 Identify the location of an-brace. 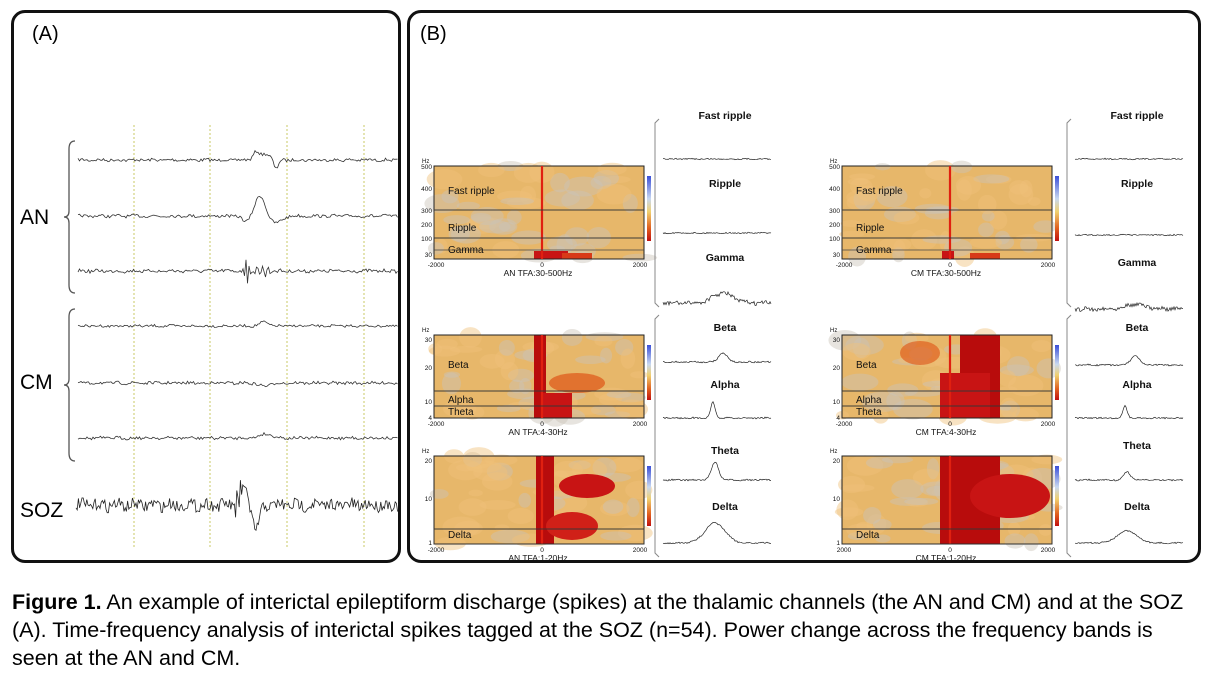
(69, 217).